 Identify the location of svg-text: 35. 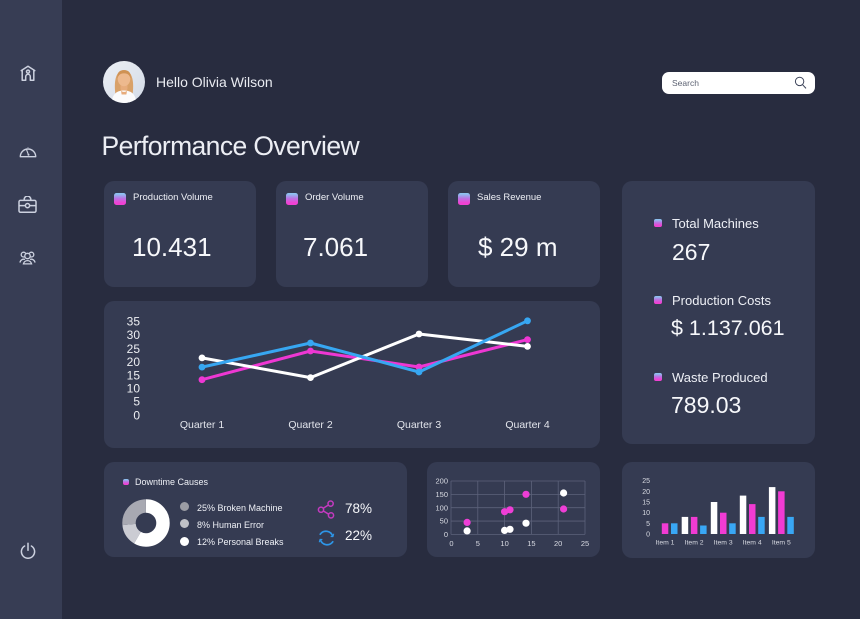
(134, 322).